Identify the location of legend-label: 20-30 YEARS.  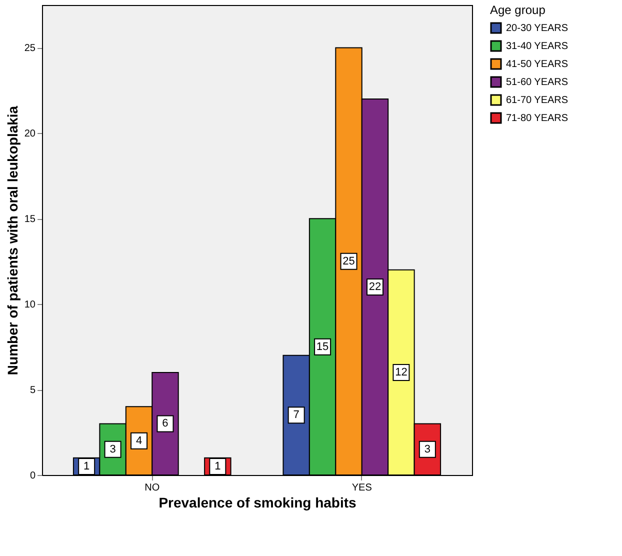
(537, 28).